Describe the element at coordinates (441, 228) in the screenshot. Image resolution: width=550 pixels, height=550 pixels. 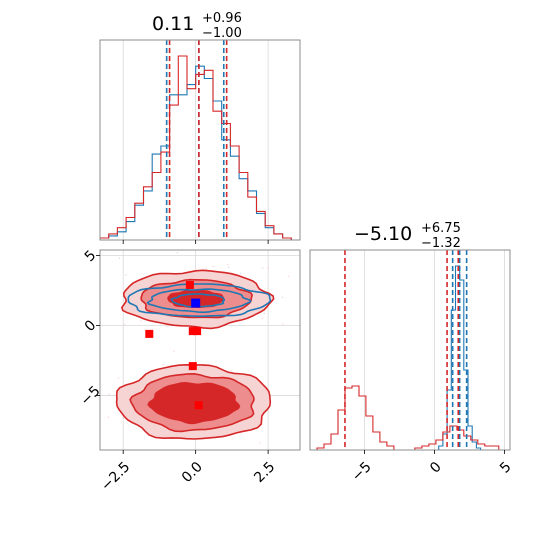
I see `right-title-sup: +6.75` at that location.